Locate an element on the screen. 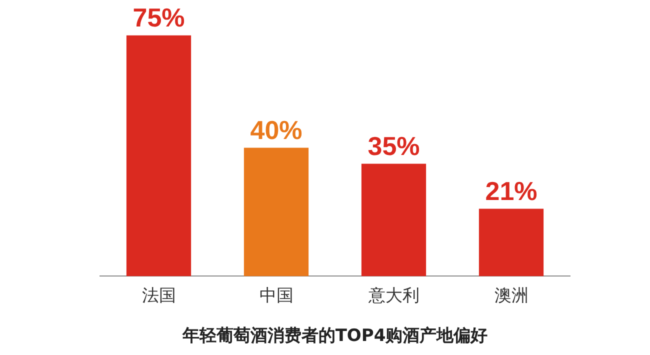 Image resolution: width=650 pixels, height=355 pixels. data-label: 21% is located at coordinates (511, 191).